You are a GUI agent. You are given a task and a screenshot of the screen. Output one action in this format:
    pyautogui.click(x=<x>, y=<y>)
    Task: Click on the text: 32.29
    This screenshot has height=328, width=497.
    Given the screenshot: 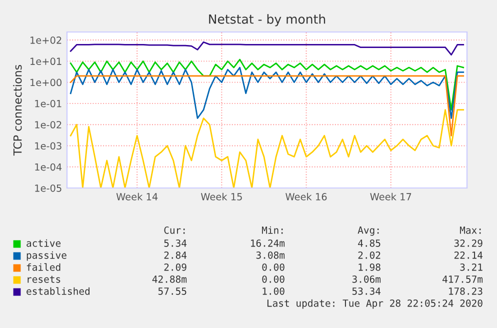 What is the action you would take?
    pyautogui.click(x=468, y=243)
    